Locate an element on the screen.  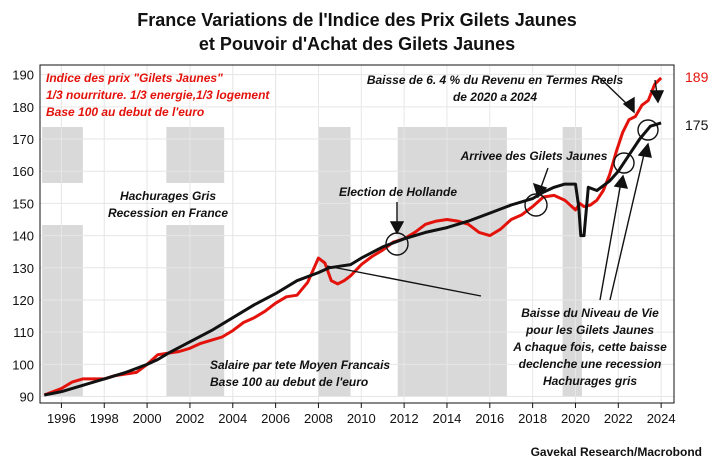
revenu-arrow-1-line is located at coordinates (614, 92).